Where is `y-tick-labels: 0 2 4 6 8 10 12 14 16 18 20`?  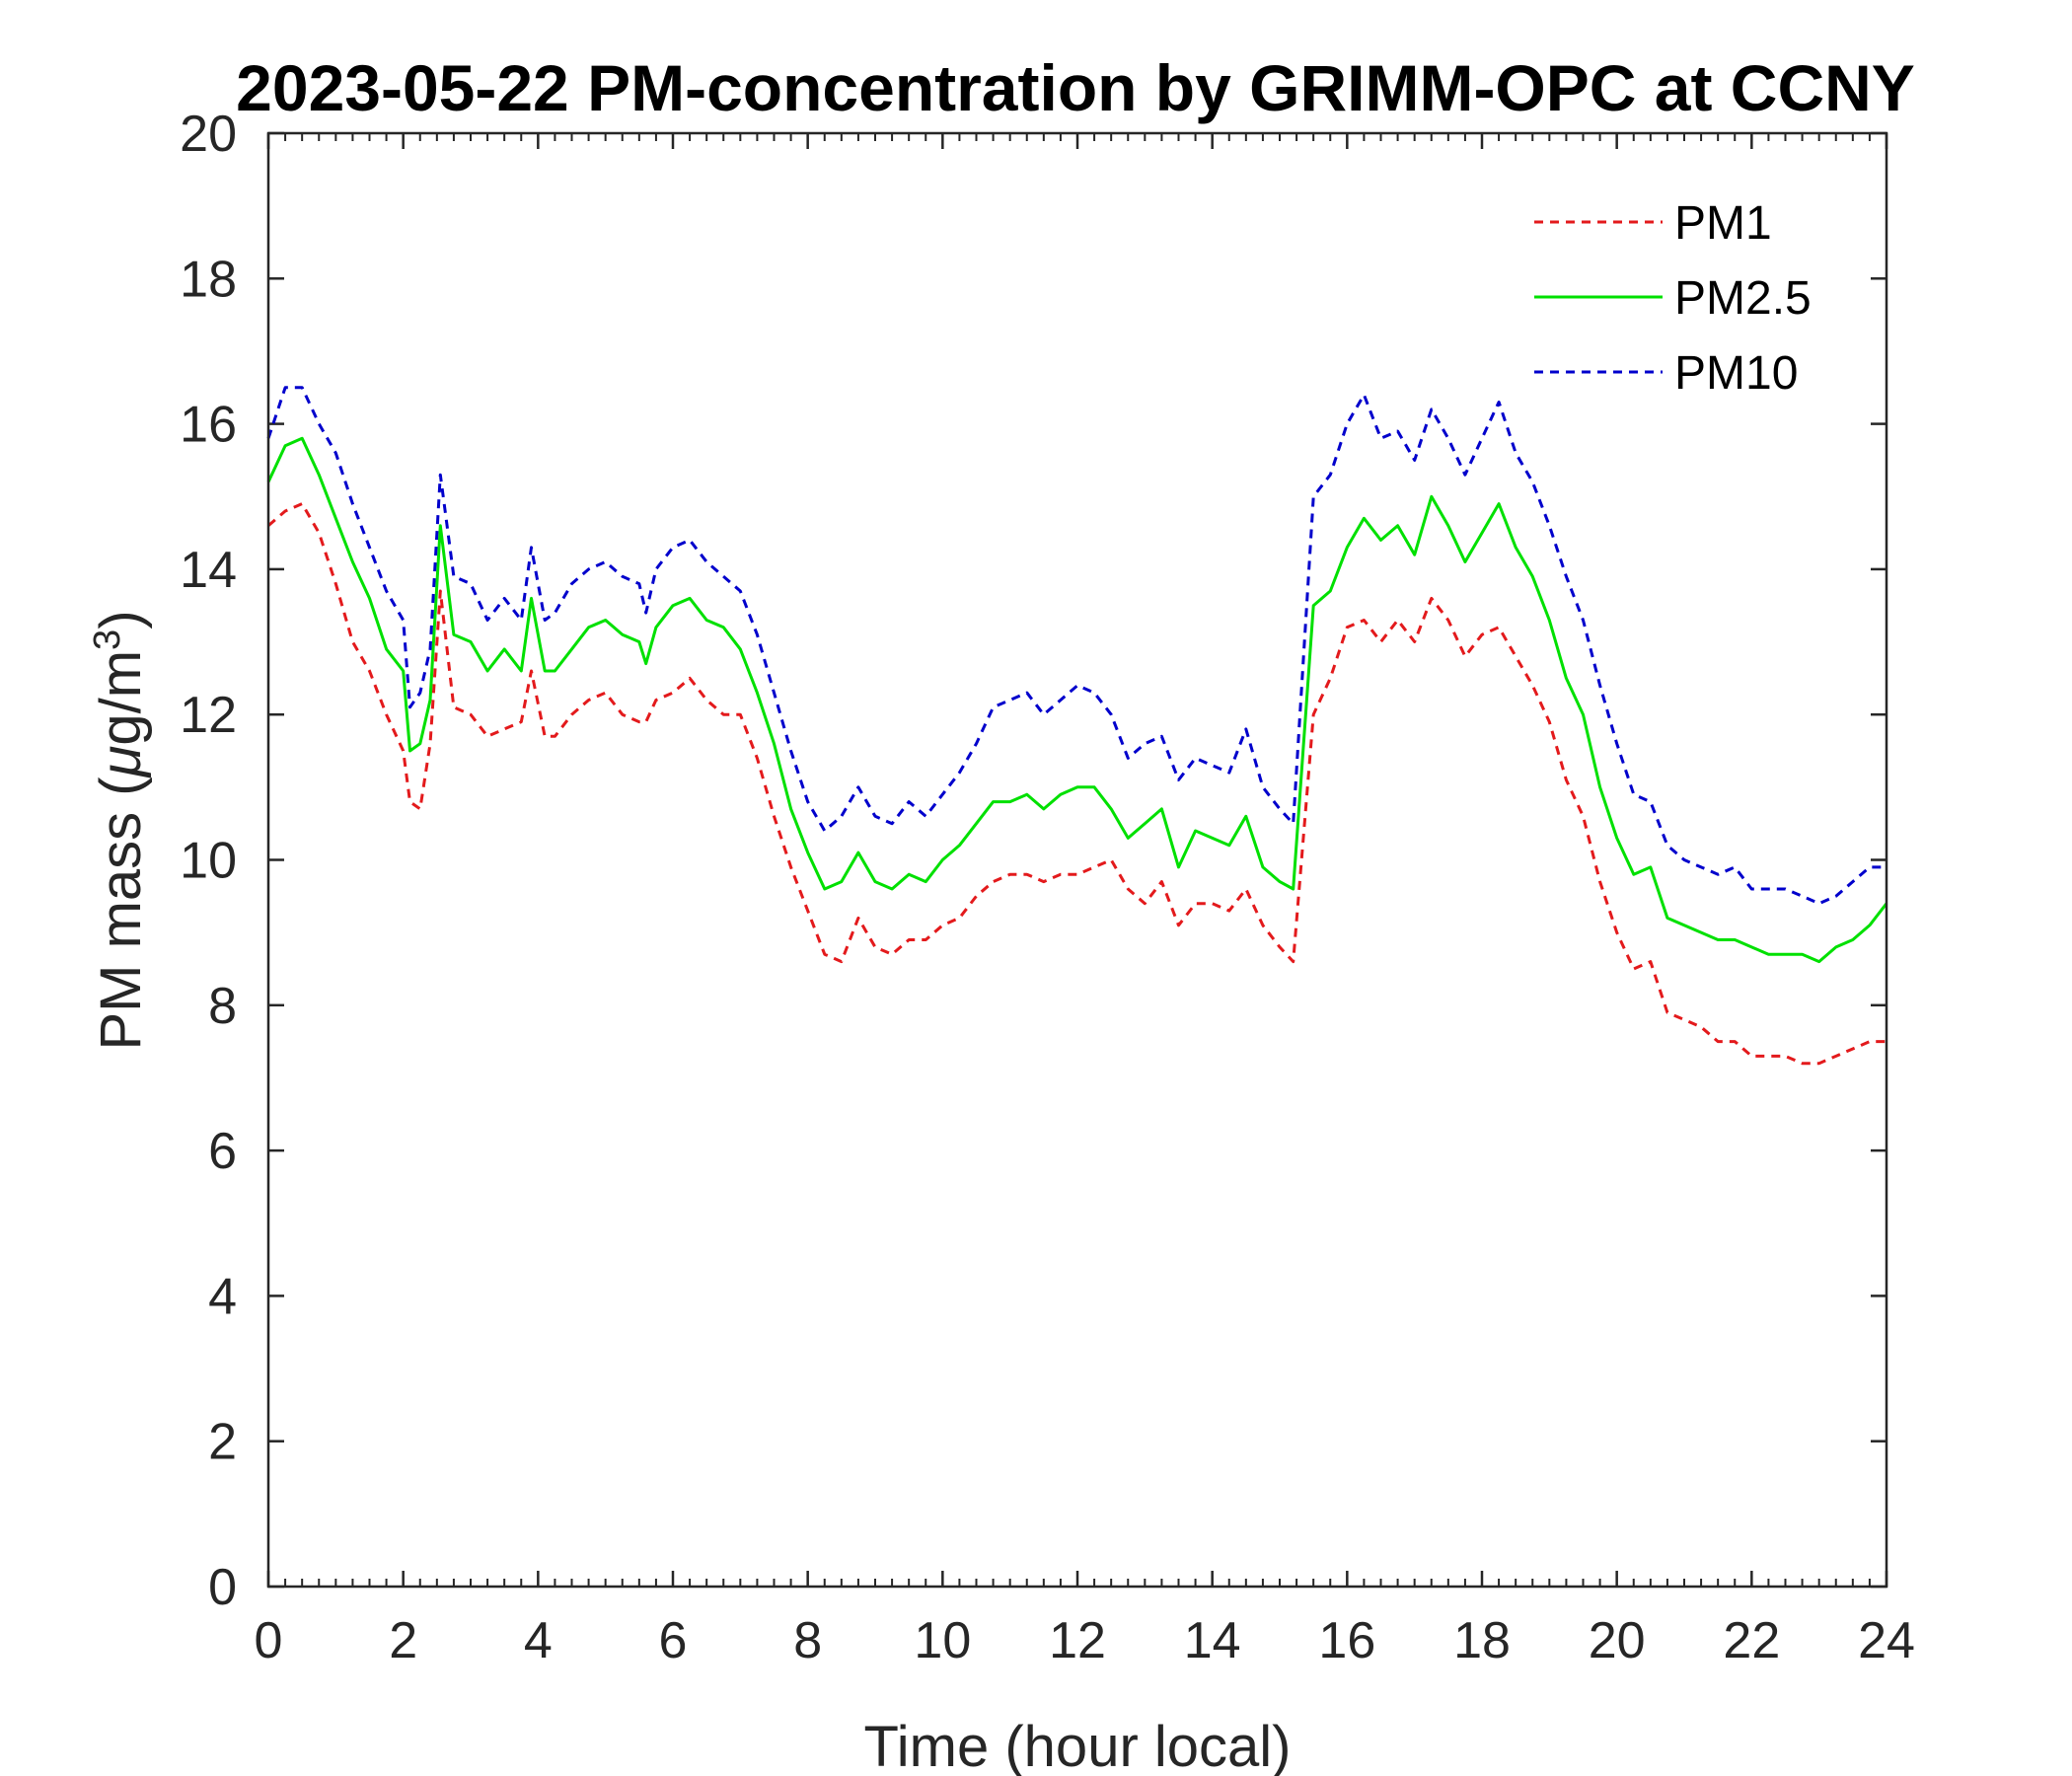 y-tick-labels: 0 2 4 6 8 10 12 14 16 18 20 is located at coordinates (209, 861).